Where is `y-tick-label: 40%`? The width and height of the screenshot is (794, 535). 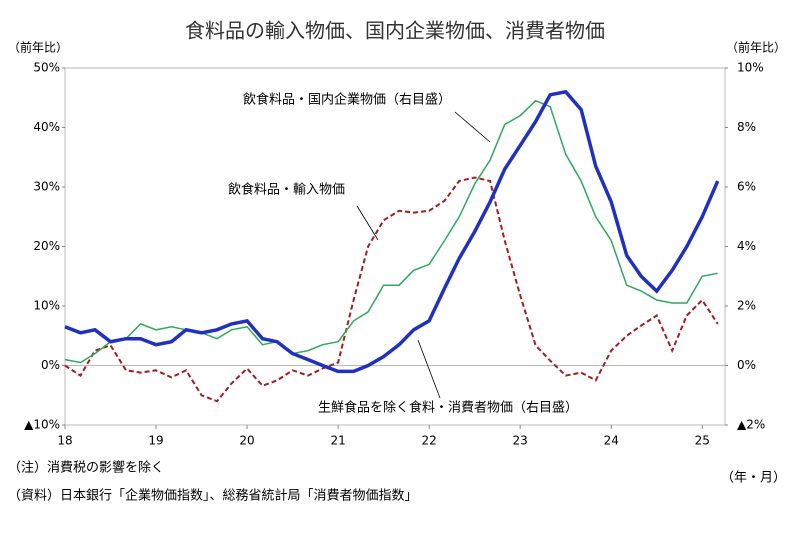
y-tick-label: 40% is located at coordinates (46, 127).